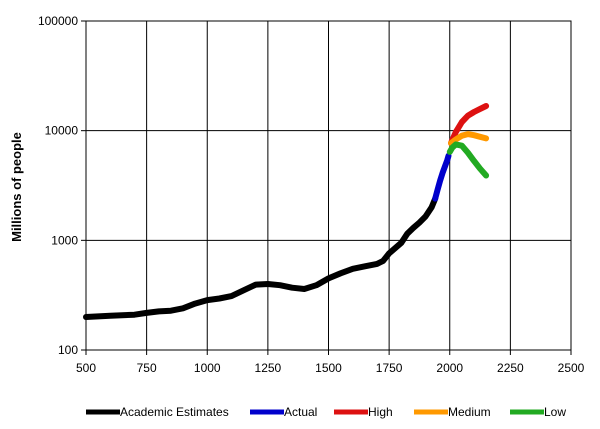 The image size is (600, 429). Describe the element at coordinates (16, 187) in the screenshot. I see `y-axis-title: Millions of people` at that location.